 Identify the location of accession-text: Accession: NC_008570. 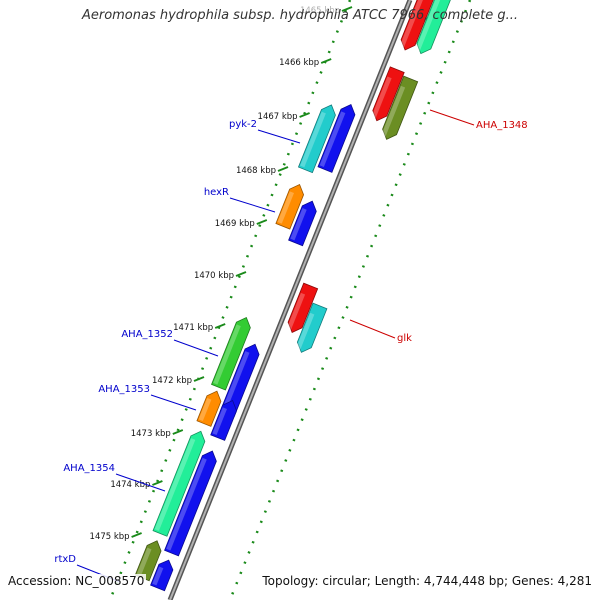
(76, 581).